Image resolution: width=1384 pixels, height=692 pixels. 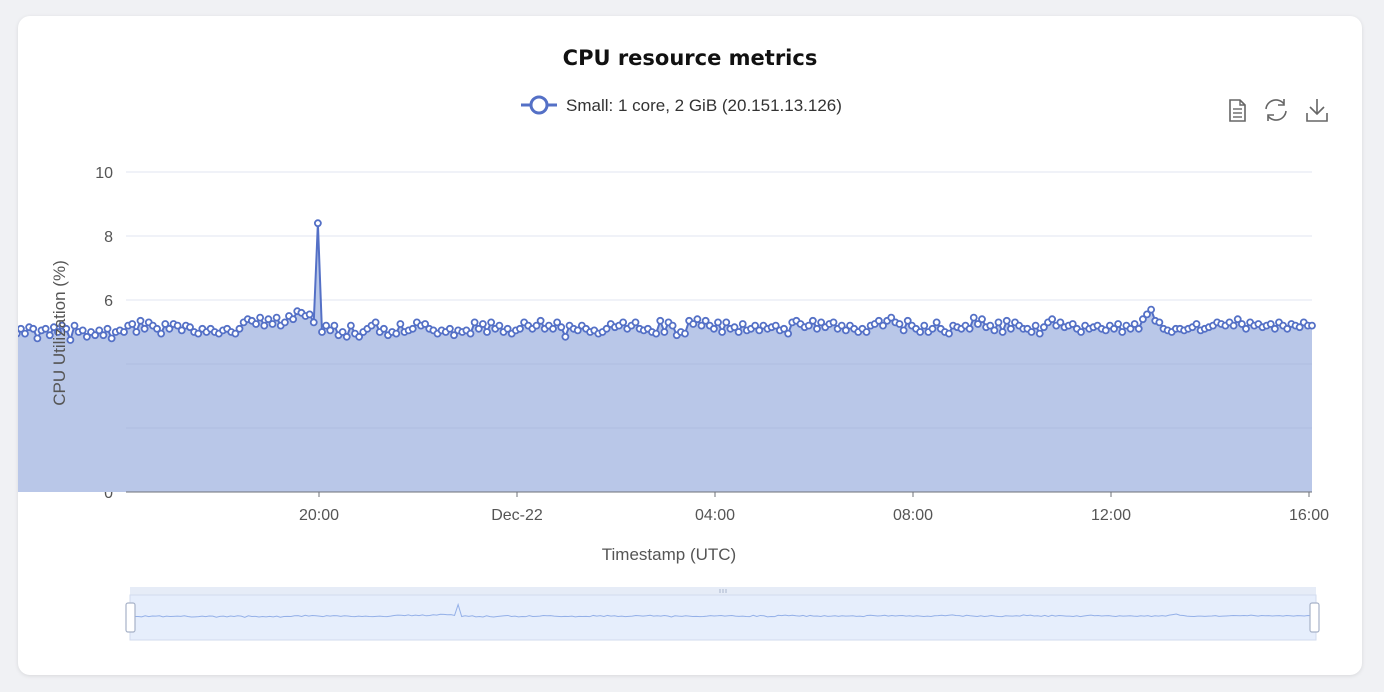 I want to click on refresh-icon, so click(x=1276, y=110).